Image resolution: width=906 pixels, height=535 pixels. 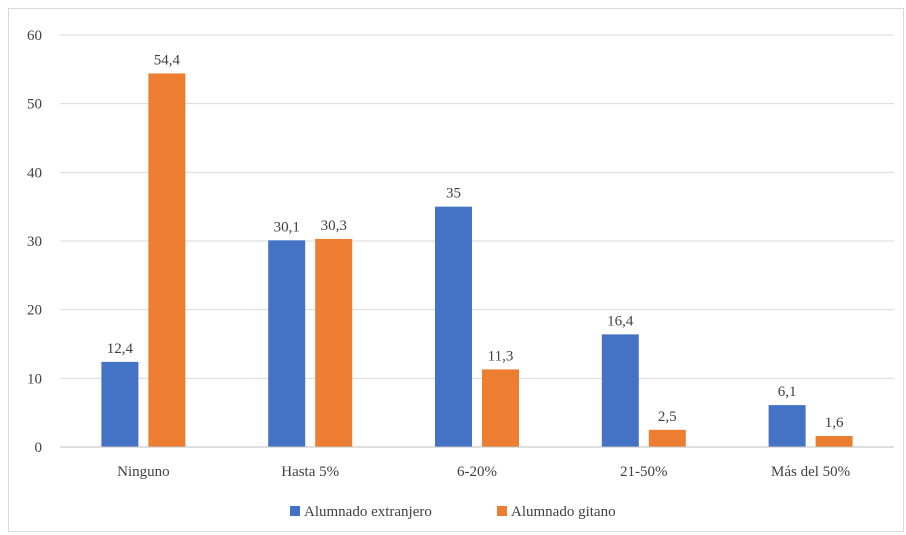 I want to click on y-tick-label: 40, so click(x=34, y=173).